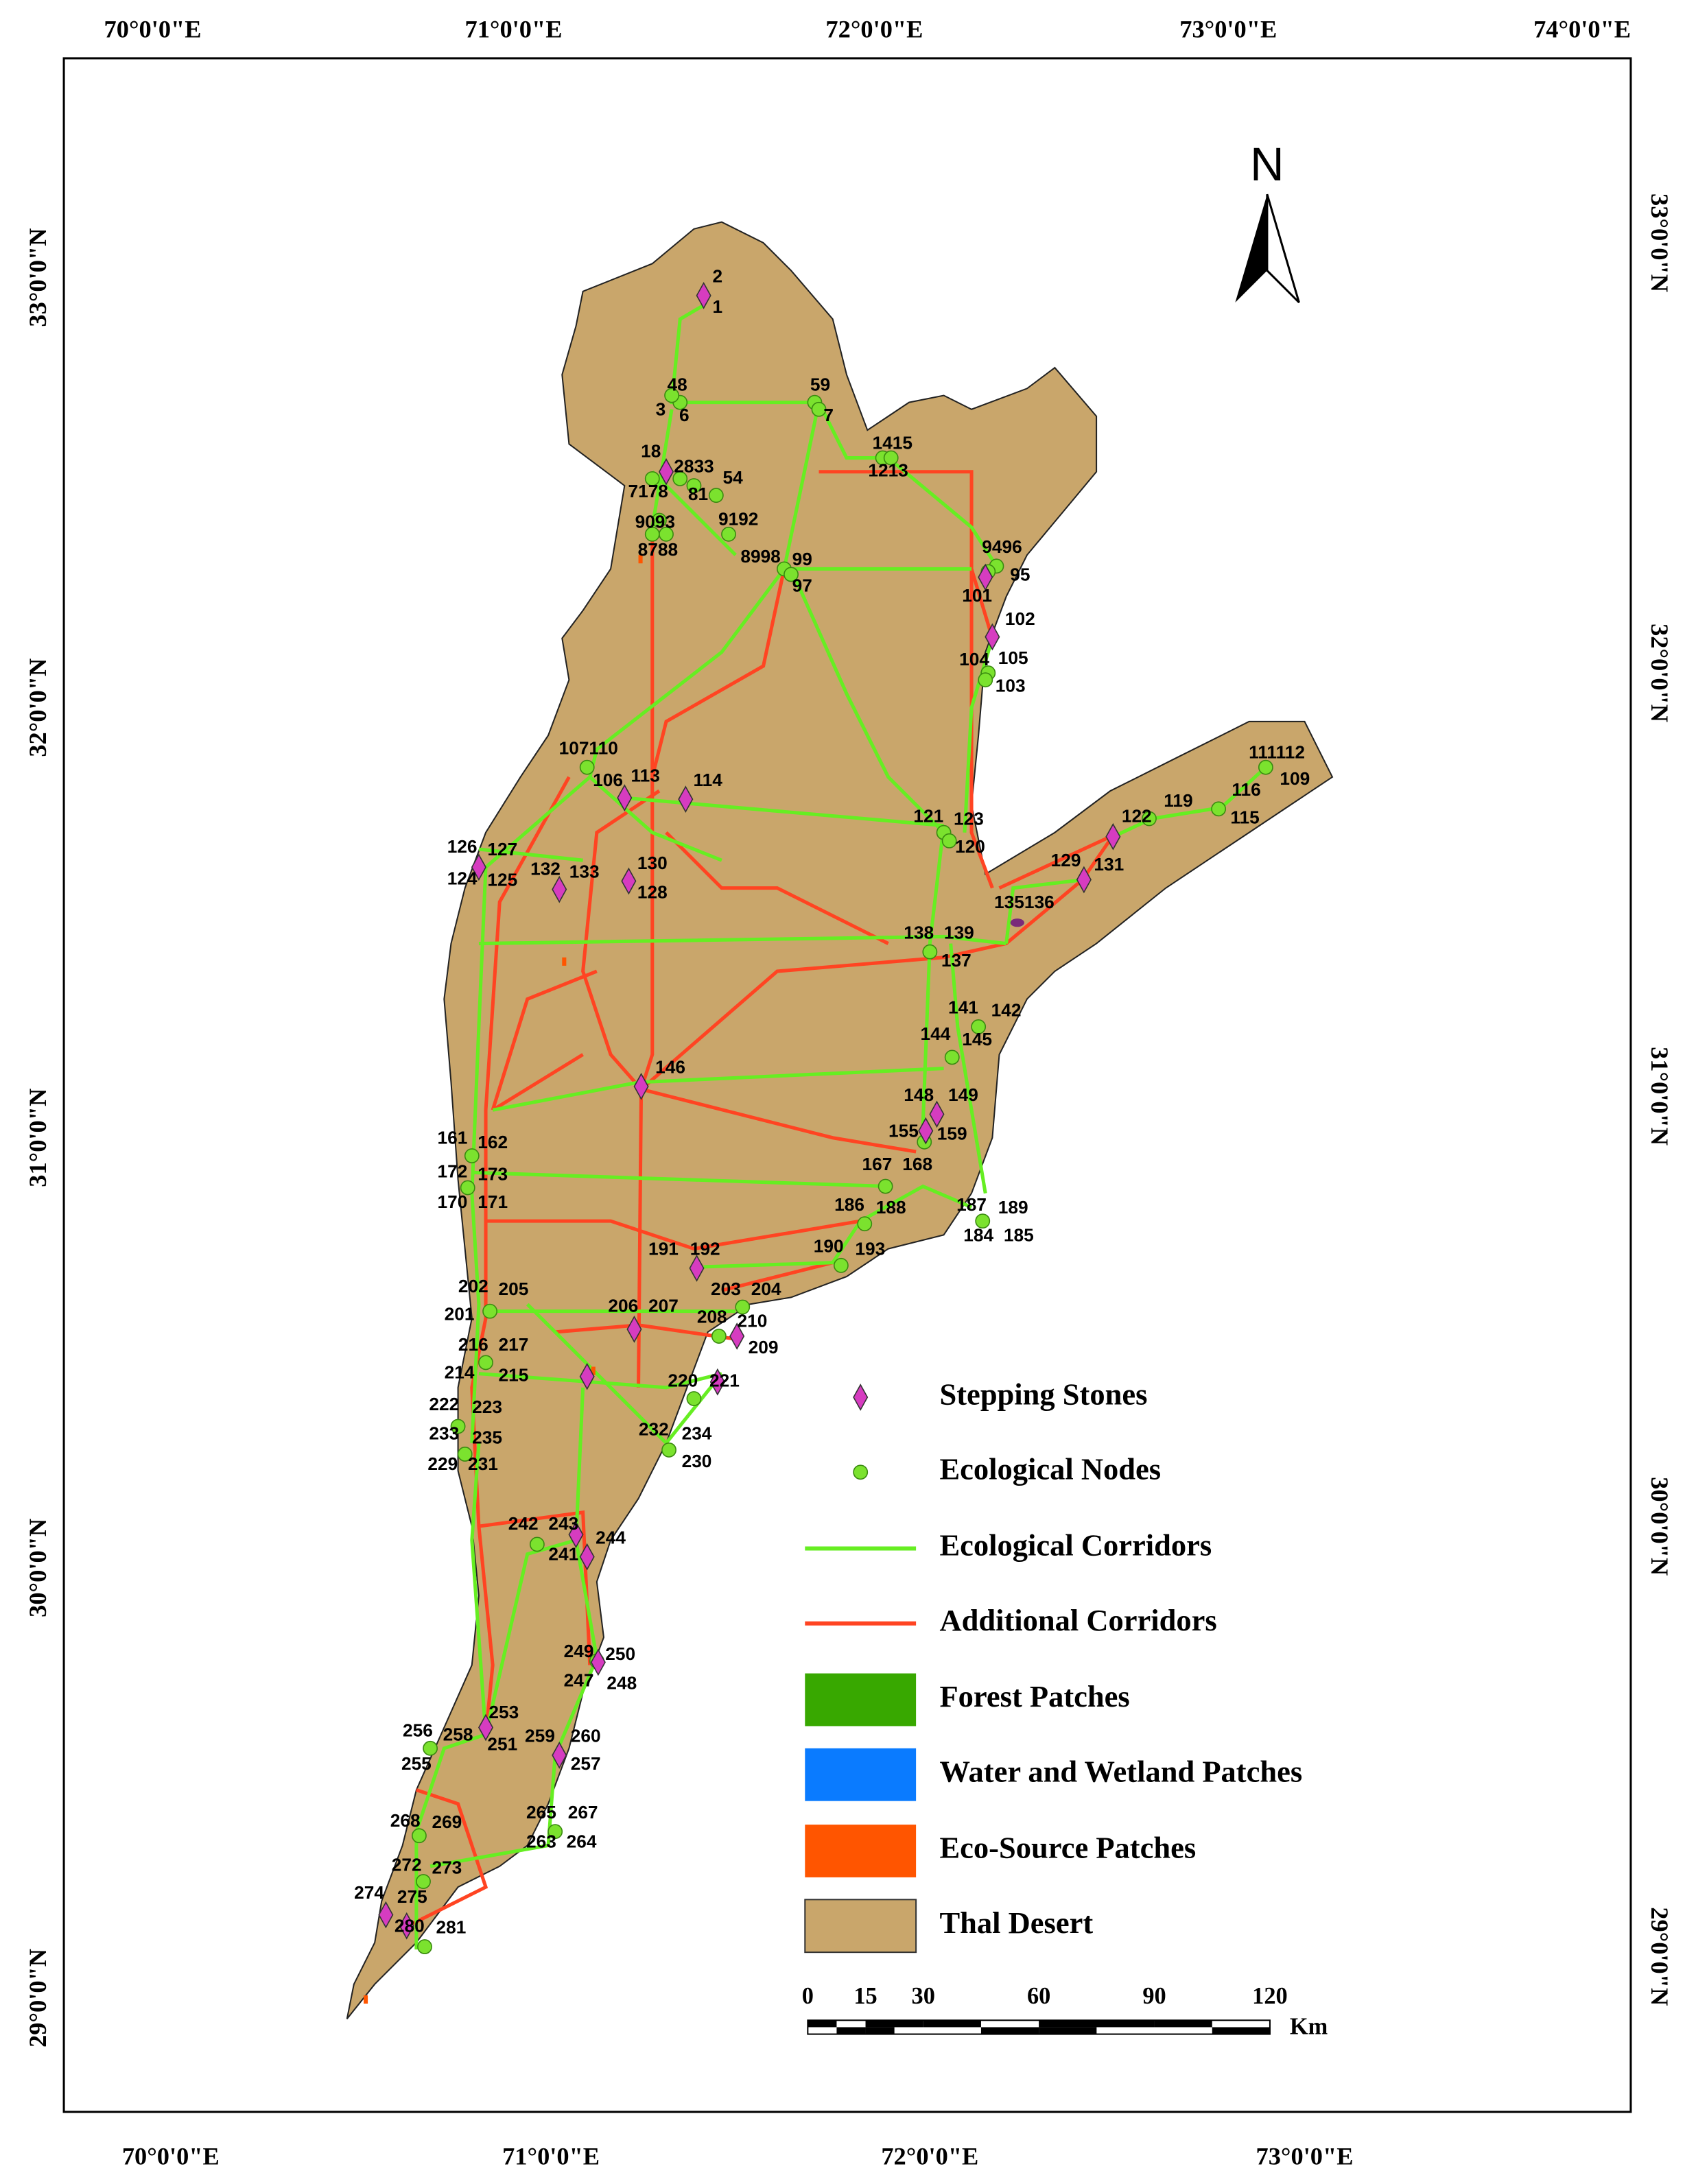 The height and width of the screenshot is (2184, 1696). I want to click on node-label: 263, so click(541, 1841).